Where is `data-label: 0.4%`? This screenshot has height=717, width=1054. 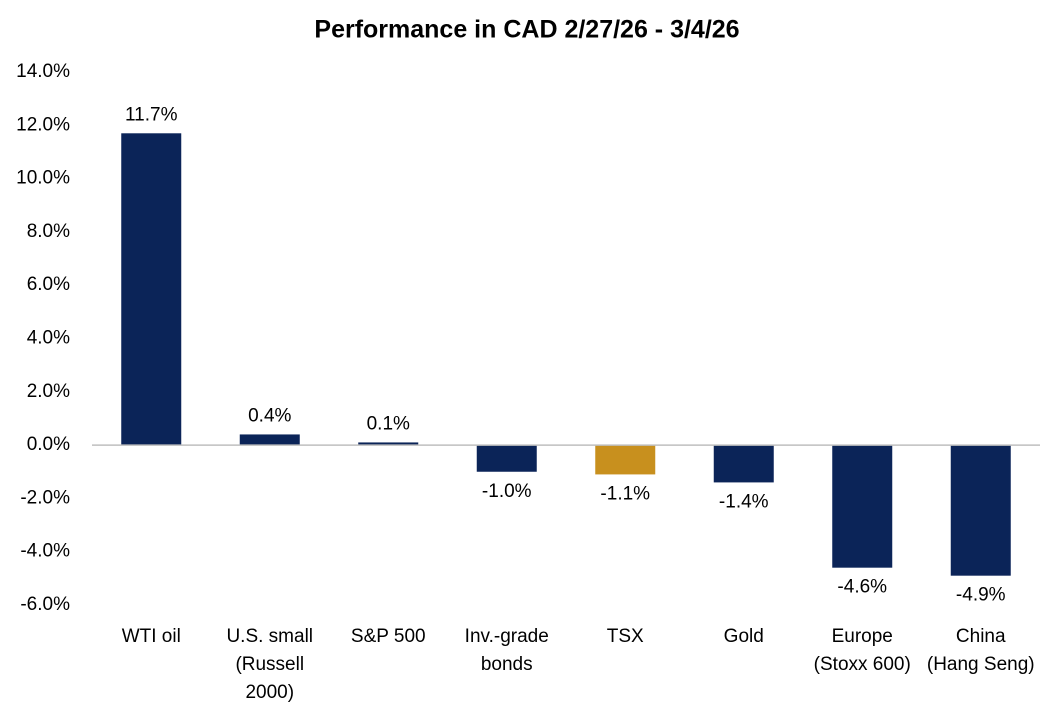 data-label: 0.4% is located at coordinates (269, 415).